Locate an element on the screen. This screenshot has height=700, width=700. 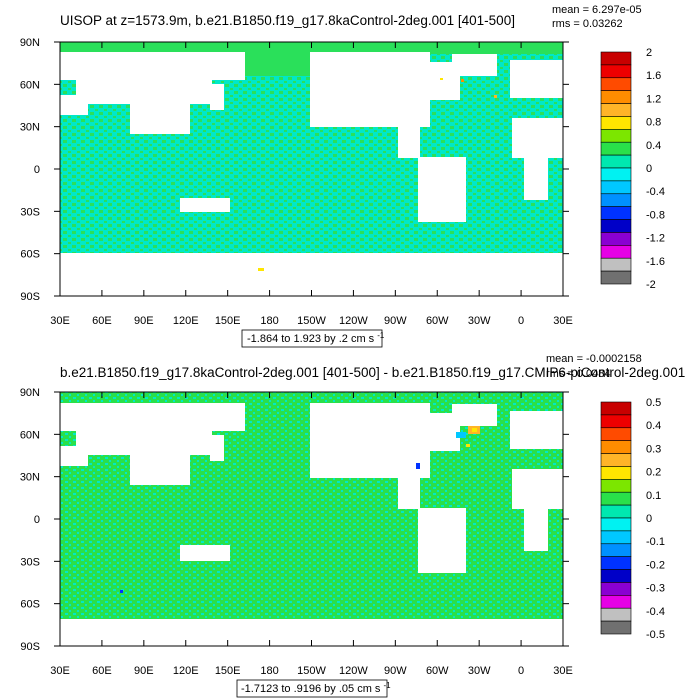
panel-2-land-central-am is located at coordinates (409, 492).